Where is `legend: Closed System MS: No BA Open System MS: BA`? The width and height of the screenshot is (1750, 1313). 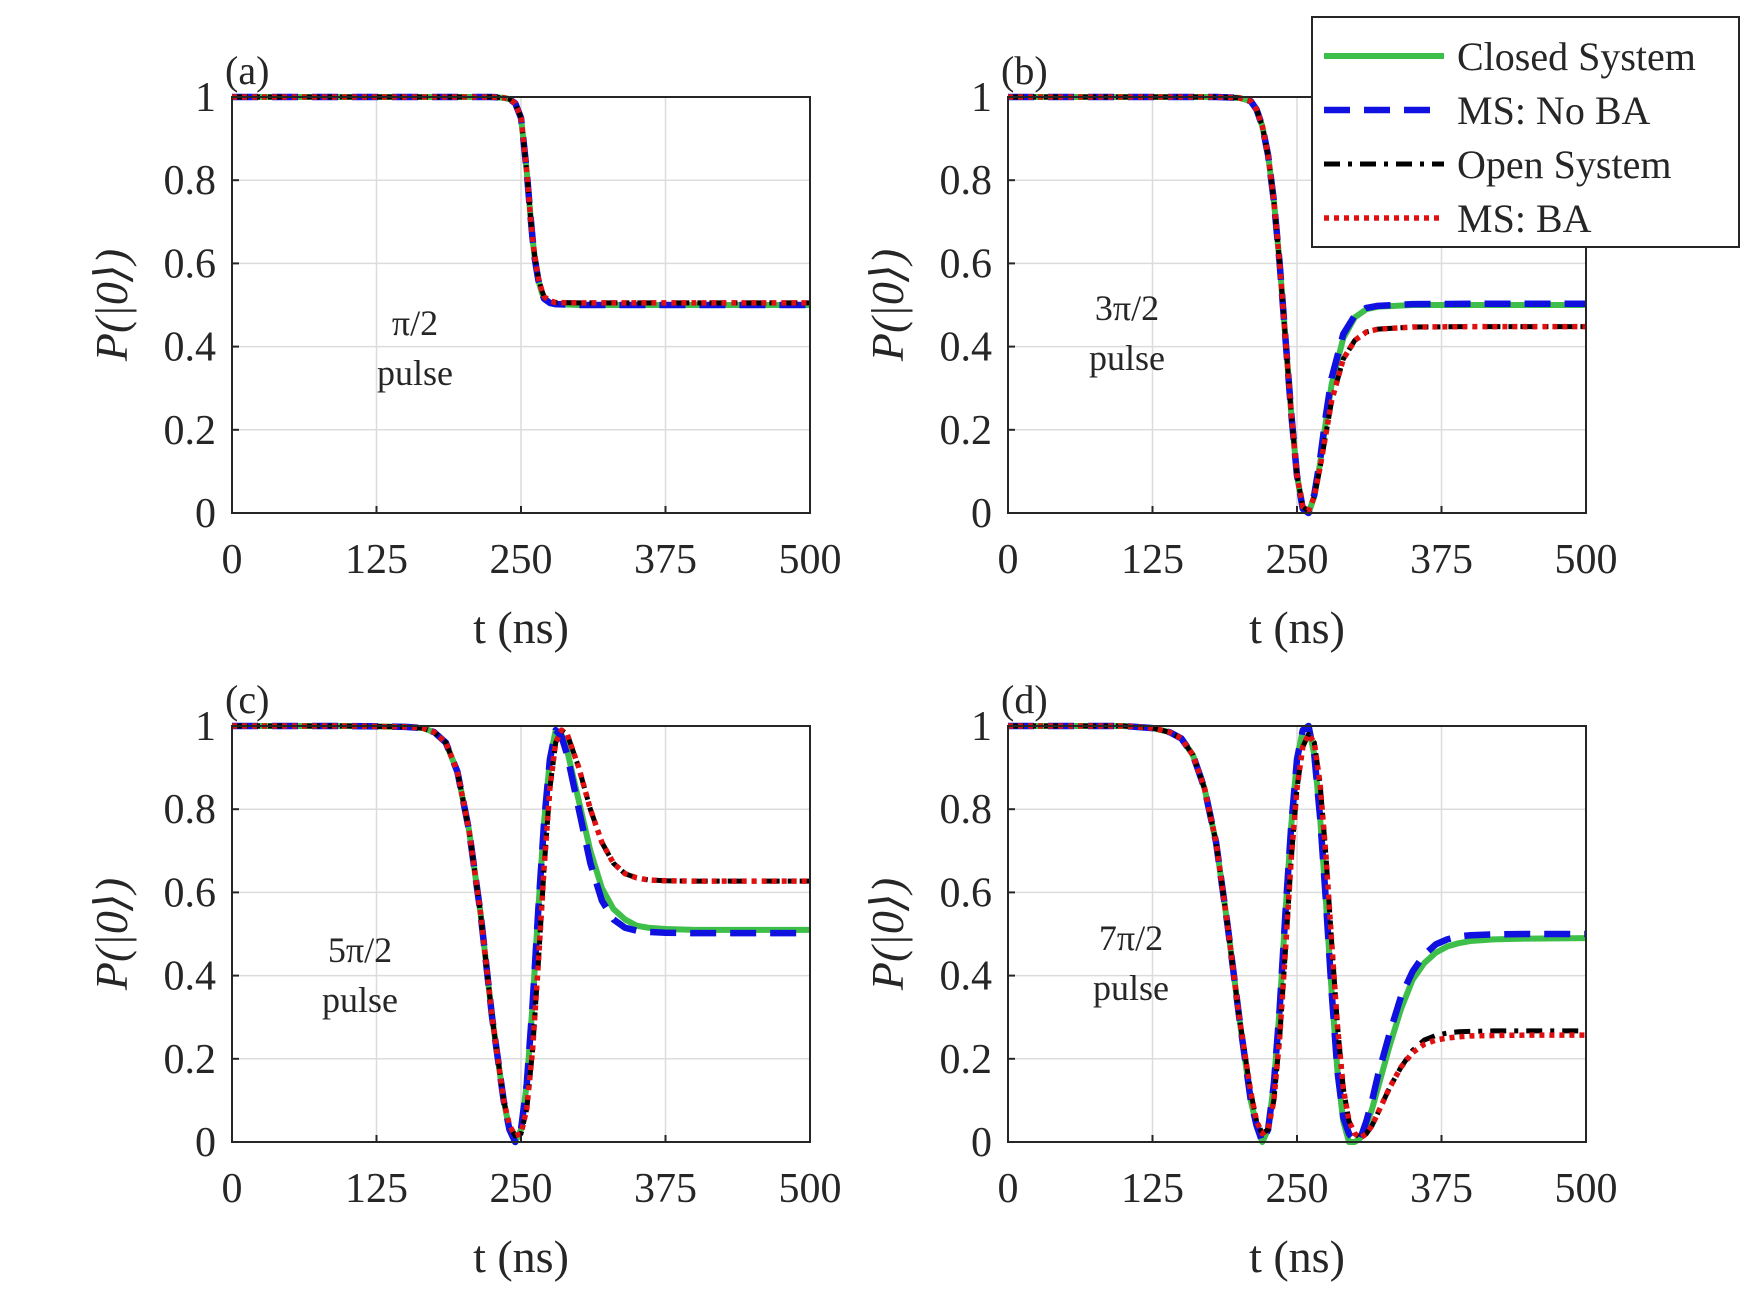
legend: Closed System MS: No BA Open System MS: BA is located at coordinates (1525, 132).